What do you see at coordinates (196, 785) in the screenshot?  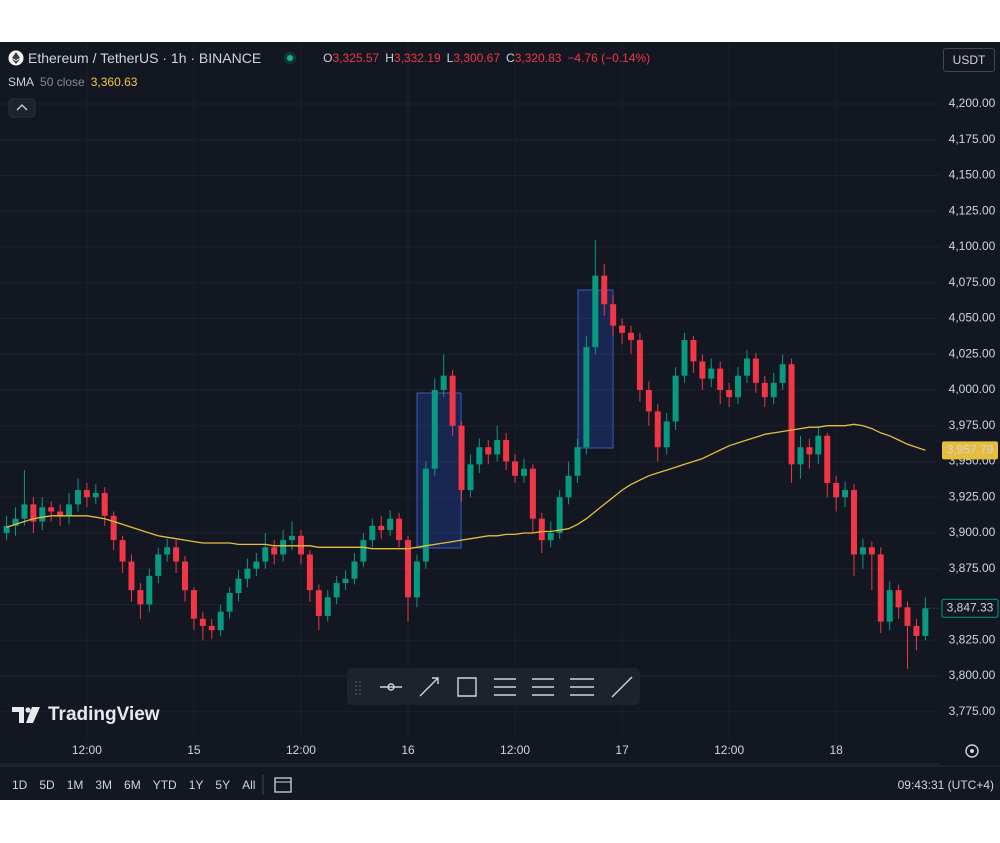 I see `range-button: 1Y` at bounding box center [196, 785].